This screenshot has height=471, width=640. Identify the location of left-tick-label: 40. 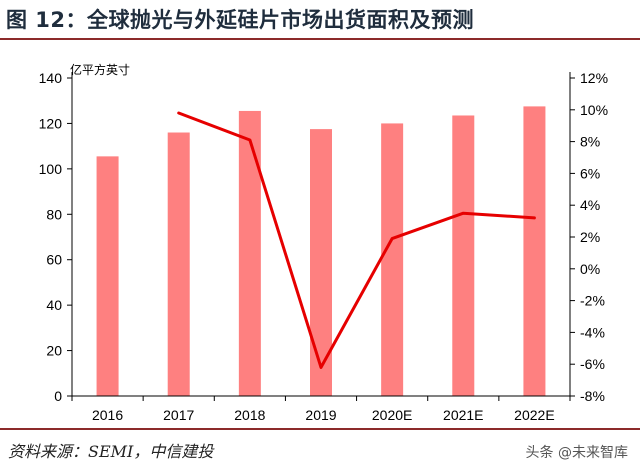
(54, 305).